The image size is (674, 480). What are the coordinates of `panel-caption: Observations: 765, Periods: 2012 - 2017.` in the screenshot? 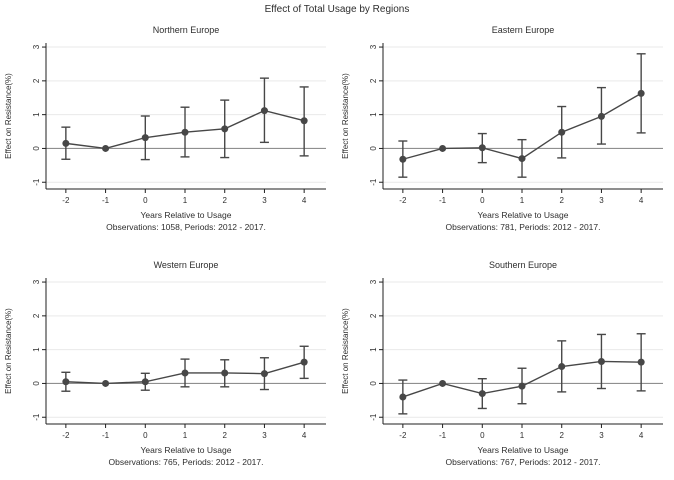 It's located at (186, 462).